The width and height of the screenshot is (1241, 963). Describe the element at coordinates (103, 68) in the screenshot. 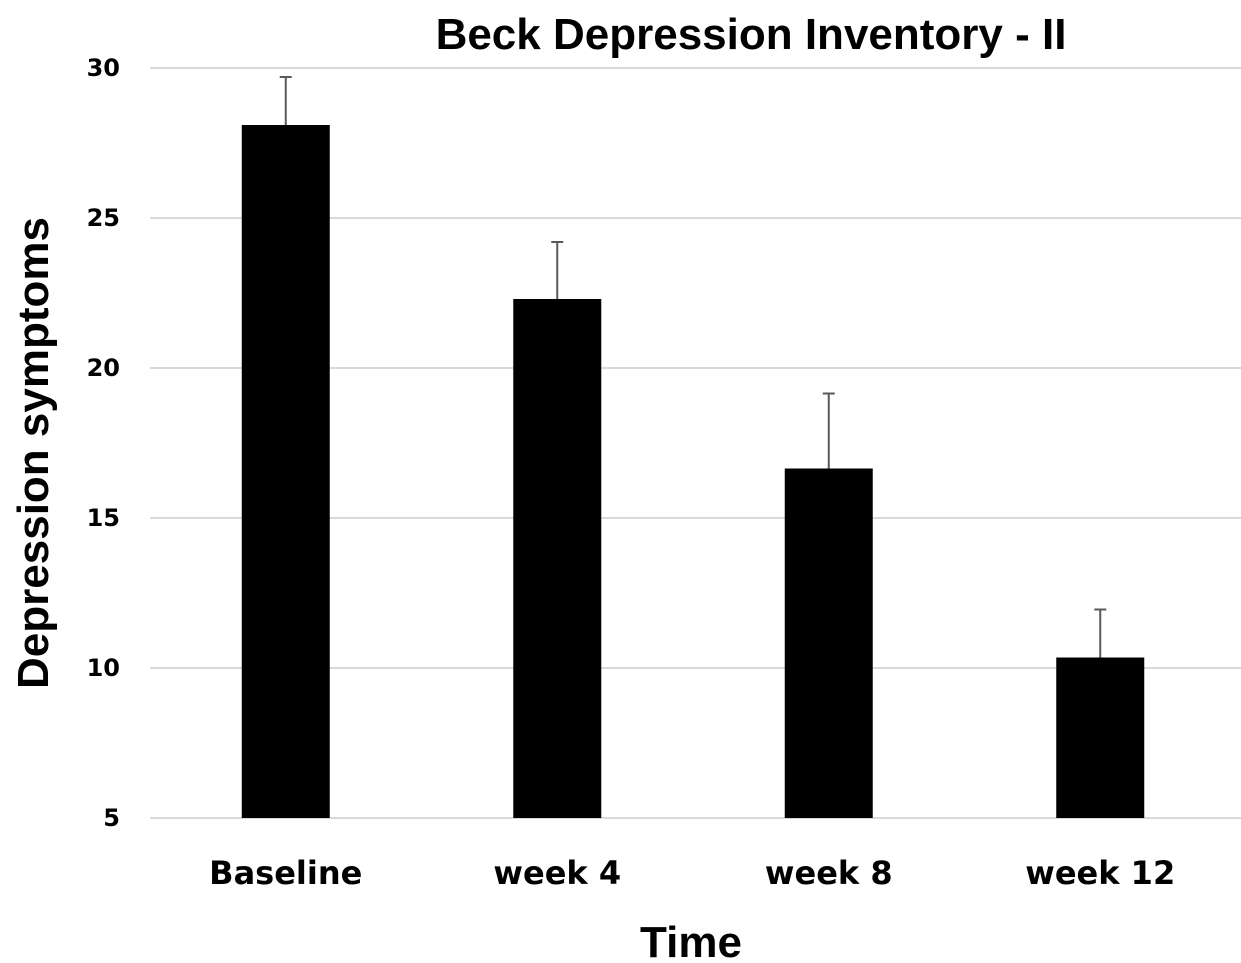

I see `y-tick-label: 30` at that location.